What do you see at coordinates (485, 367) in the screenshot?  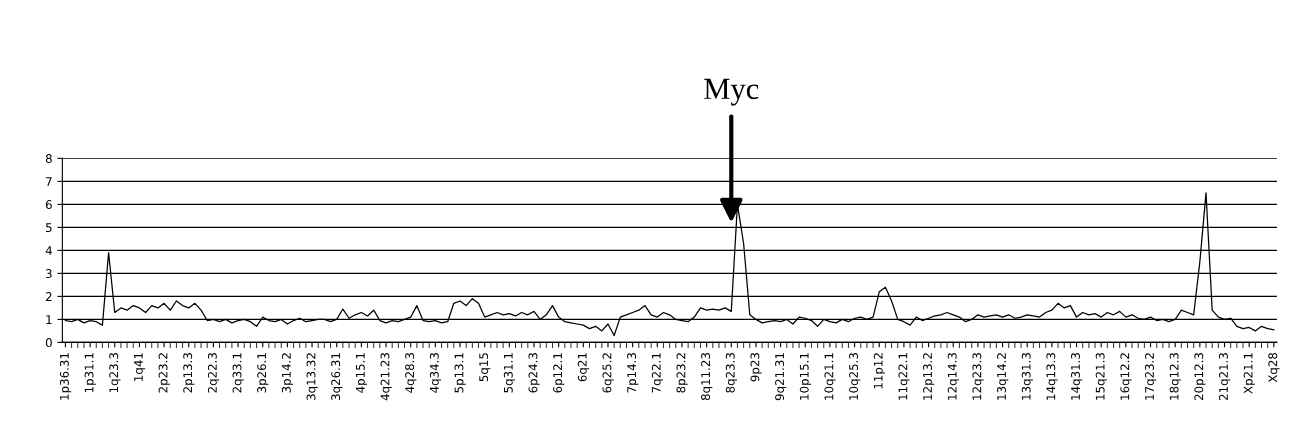 I see `x-tick-label: 5q15` at bounding box center [485, 367].